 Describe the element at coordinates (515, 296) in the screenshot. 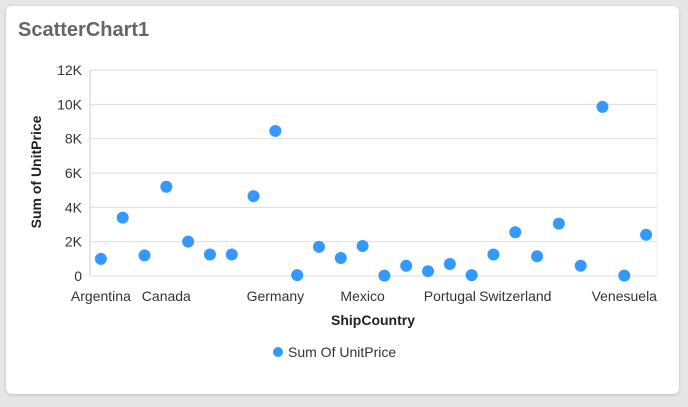

I see `x-tick-label: Switzerland` at that location.